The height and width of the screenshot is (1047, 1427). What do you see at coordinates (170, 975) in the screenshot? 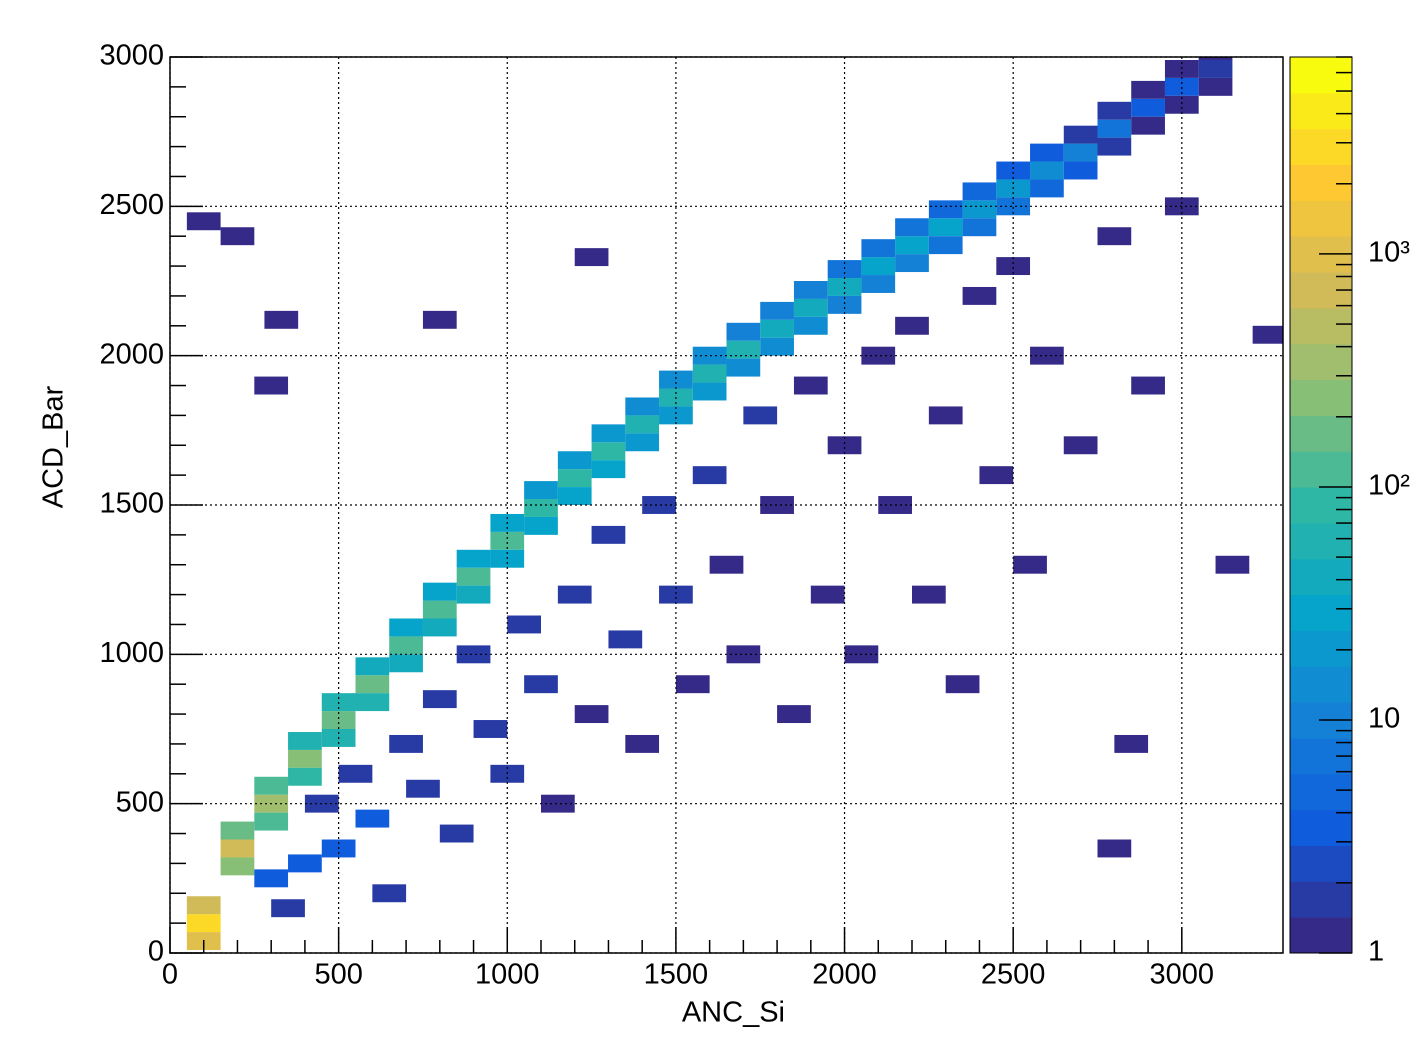
I see `x-tick-label: 0` at bounding box center [170, 975].